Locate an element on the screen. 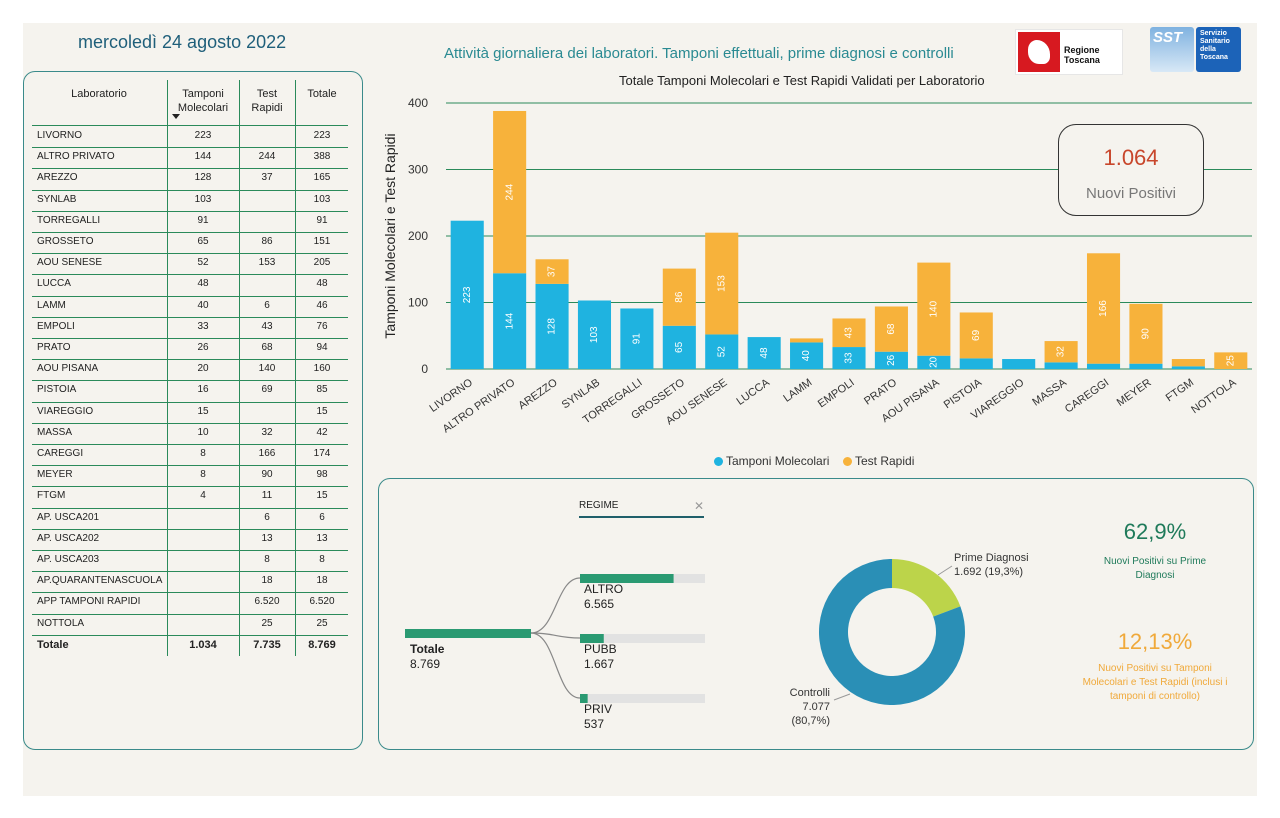 This screenshot has height=818, width=1280. value-cell: 46 is located at coordinates (322, 305).